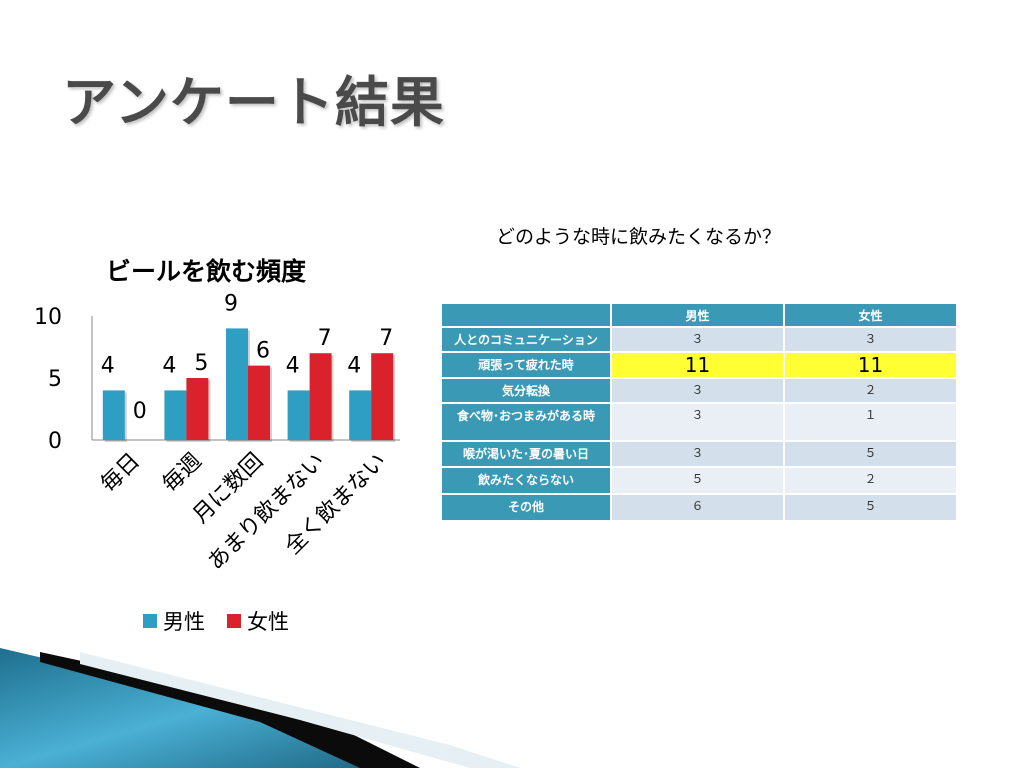 The height and width of the screenshot is (768, 1024). I want to click on table-row: 人とのコミュニケーション ３ ３, so click(699, 339).